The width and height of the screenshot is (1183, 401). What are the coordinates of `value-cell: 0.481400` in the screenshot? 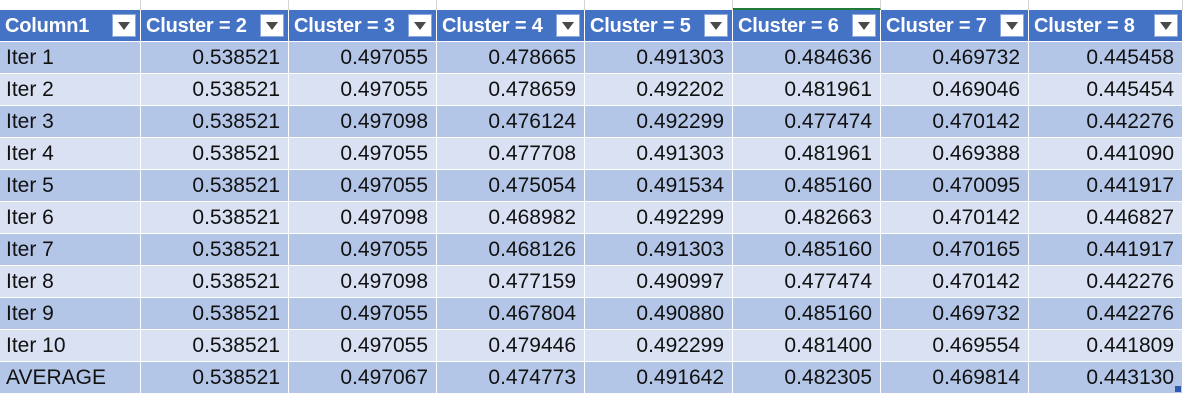 It's located at (807, 346).